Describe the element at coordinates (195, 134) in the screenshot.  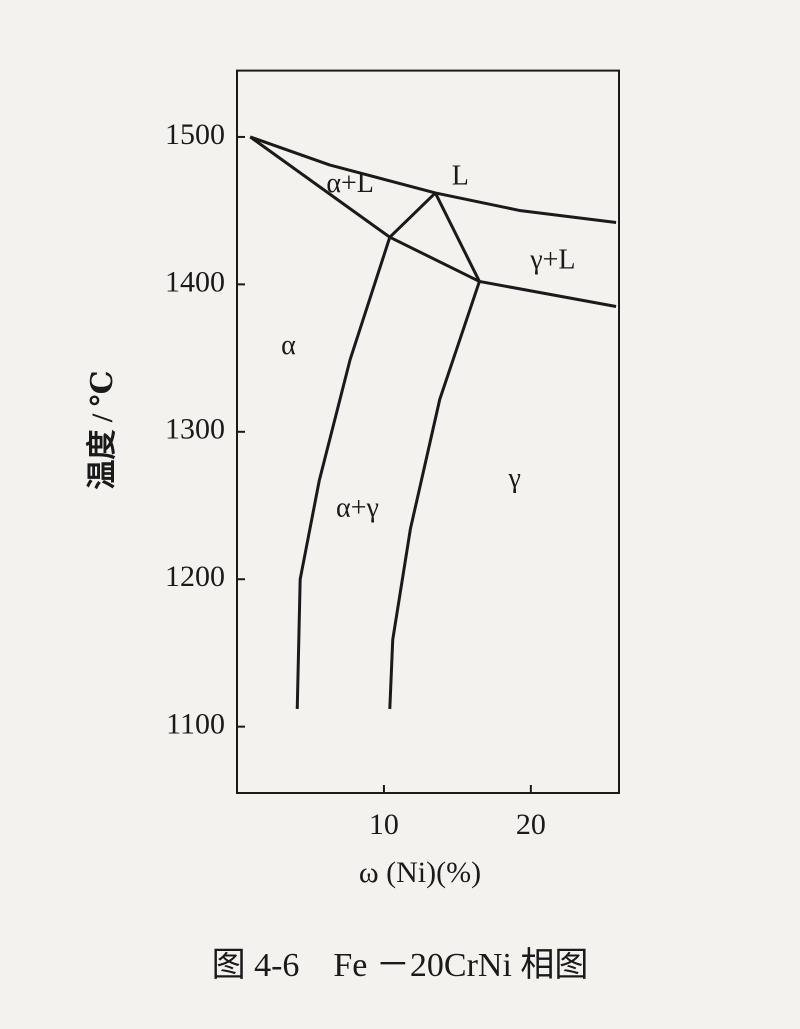
I see `y-tick-label: 1500` at that location.